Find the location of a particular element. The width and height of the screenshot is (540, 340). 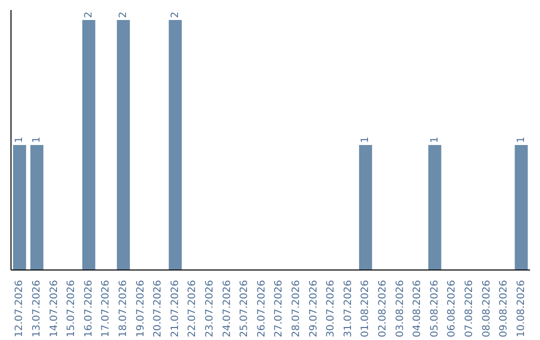

x-tick-label: 20.07.2026 is located at coordinates (158, 309).